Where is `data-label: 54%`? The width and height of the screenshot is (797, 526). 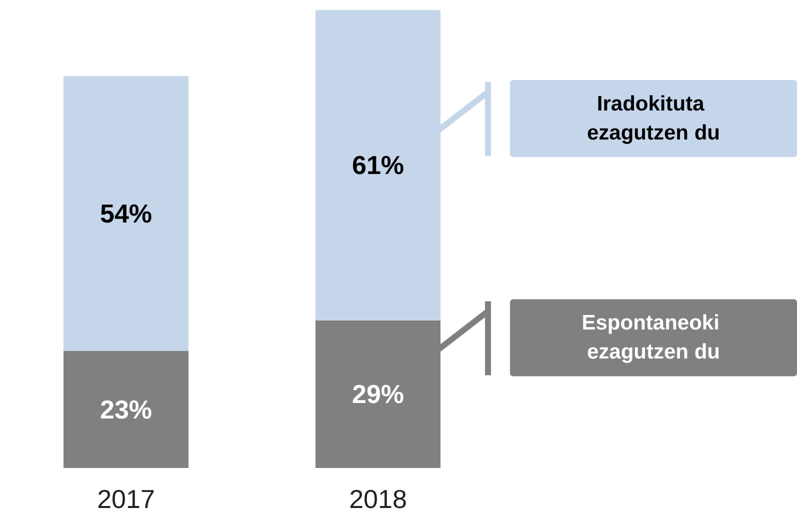 data-label: 54% is located at coordinates (126, 213).